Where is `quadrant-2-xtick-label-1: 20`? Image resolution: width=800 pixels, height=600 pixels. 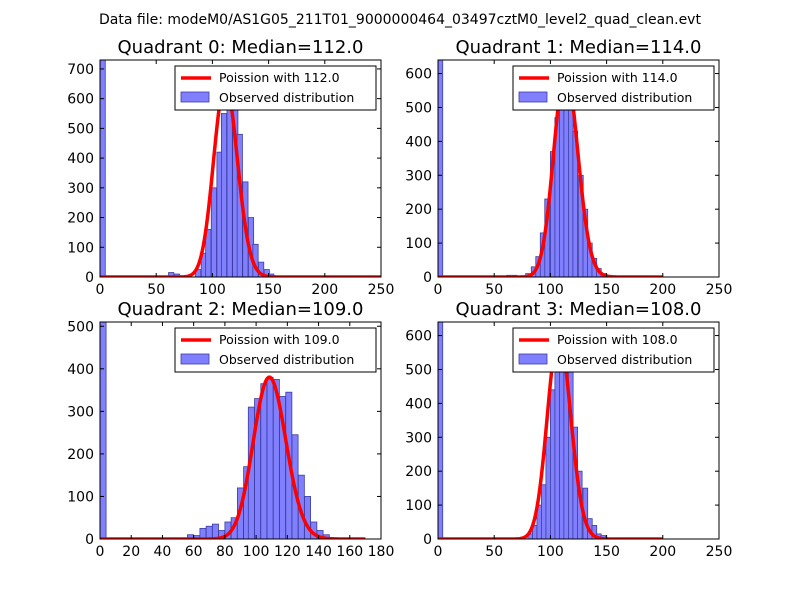
quadrant-2-xtick-label-1: 20 is located at coordinates (131, 552).